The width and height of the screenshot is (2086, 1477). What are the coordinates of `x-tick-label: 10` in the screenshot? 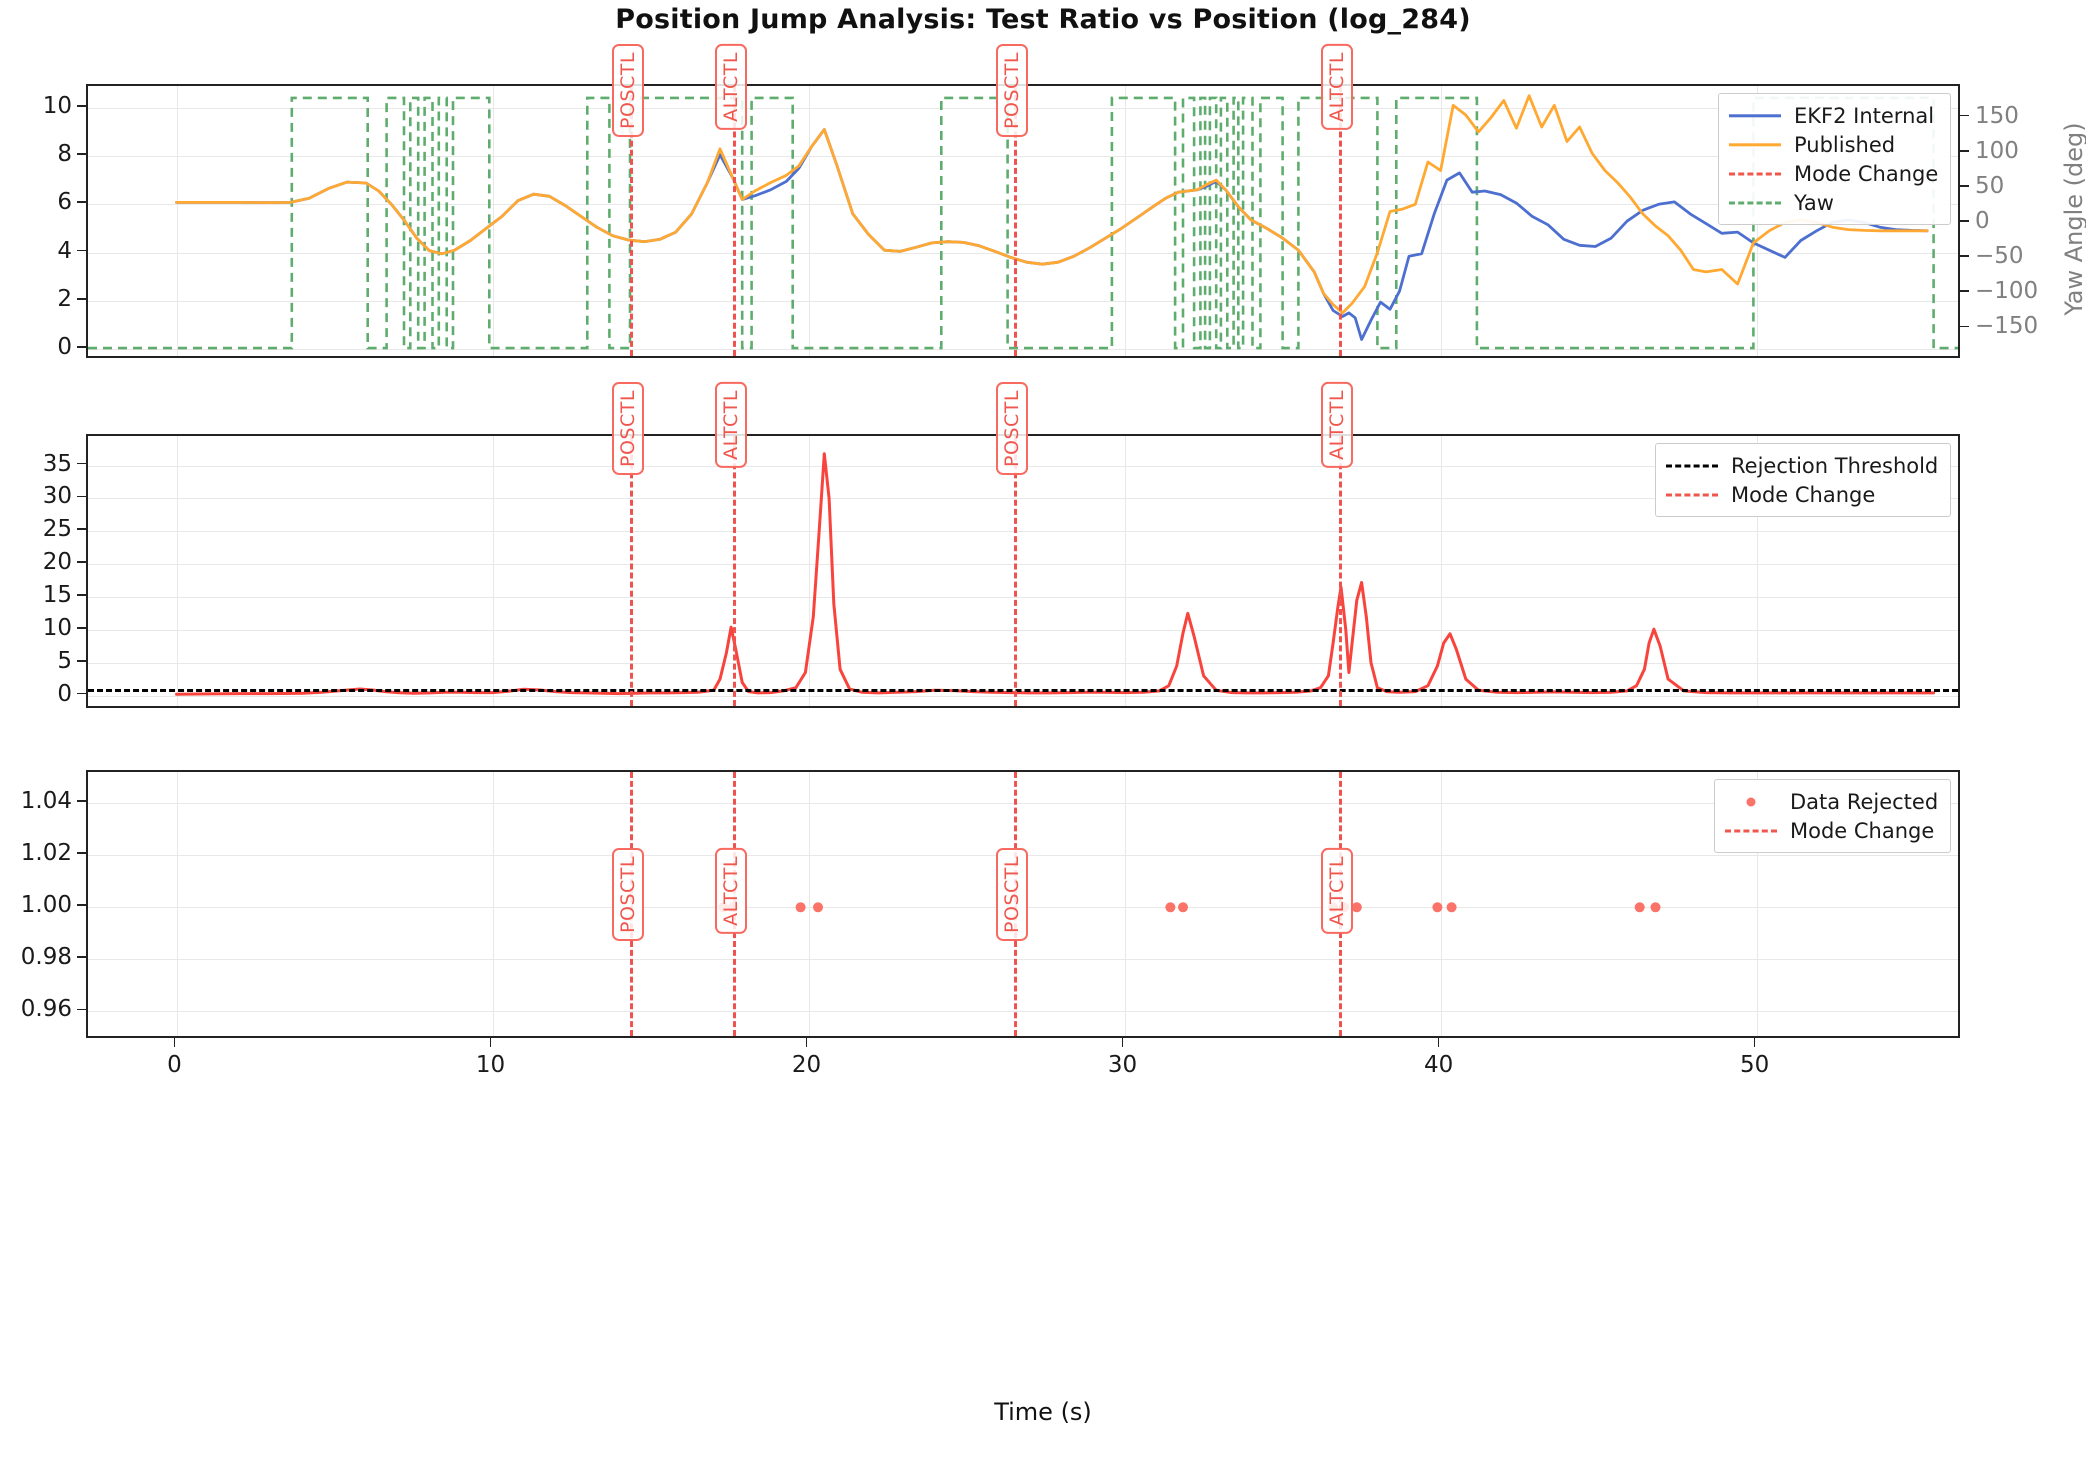 It's located at (490, 1065).